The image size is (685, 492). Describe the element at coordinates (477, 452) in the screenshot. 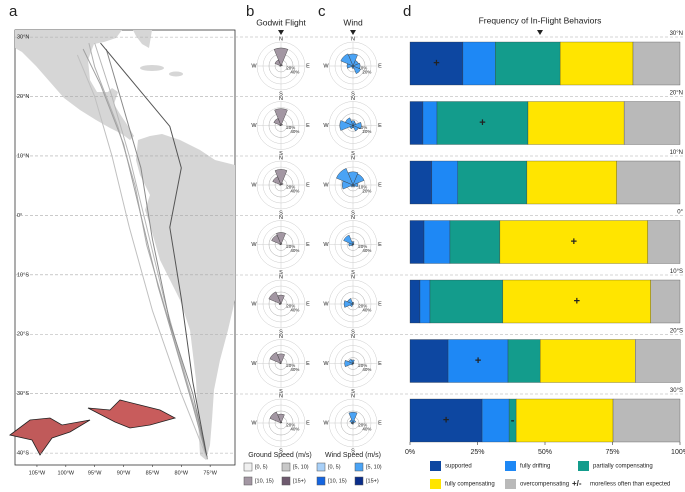

I see `x-tick-label: 25%` at that location.